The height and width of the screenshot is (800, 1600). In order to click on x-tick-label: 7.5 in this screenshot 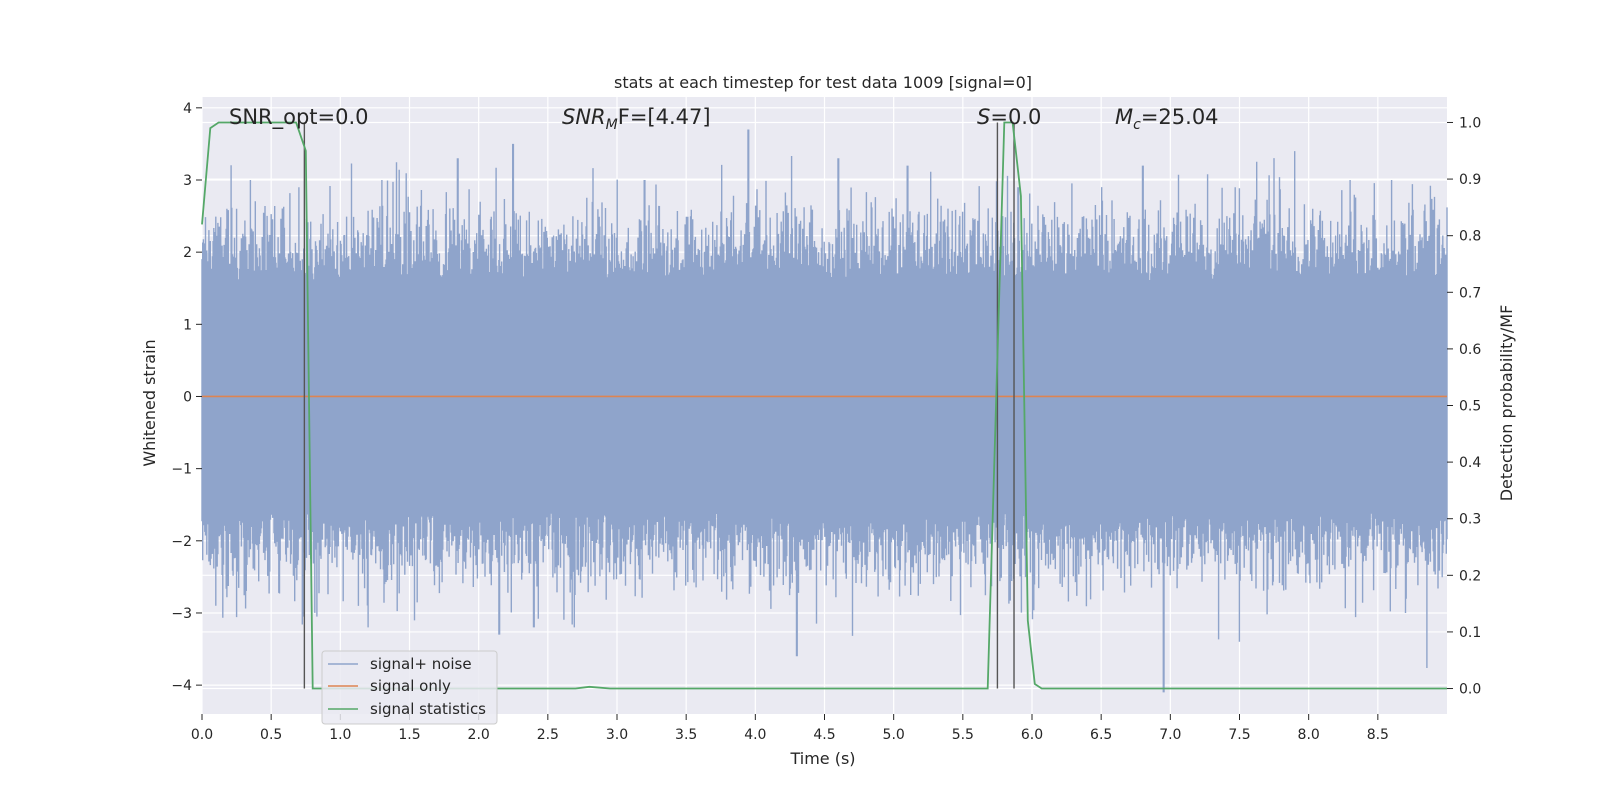, I will do `click(1239, 735)`.